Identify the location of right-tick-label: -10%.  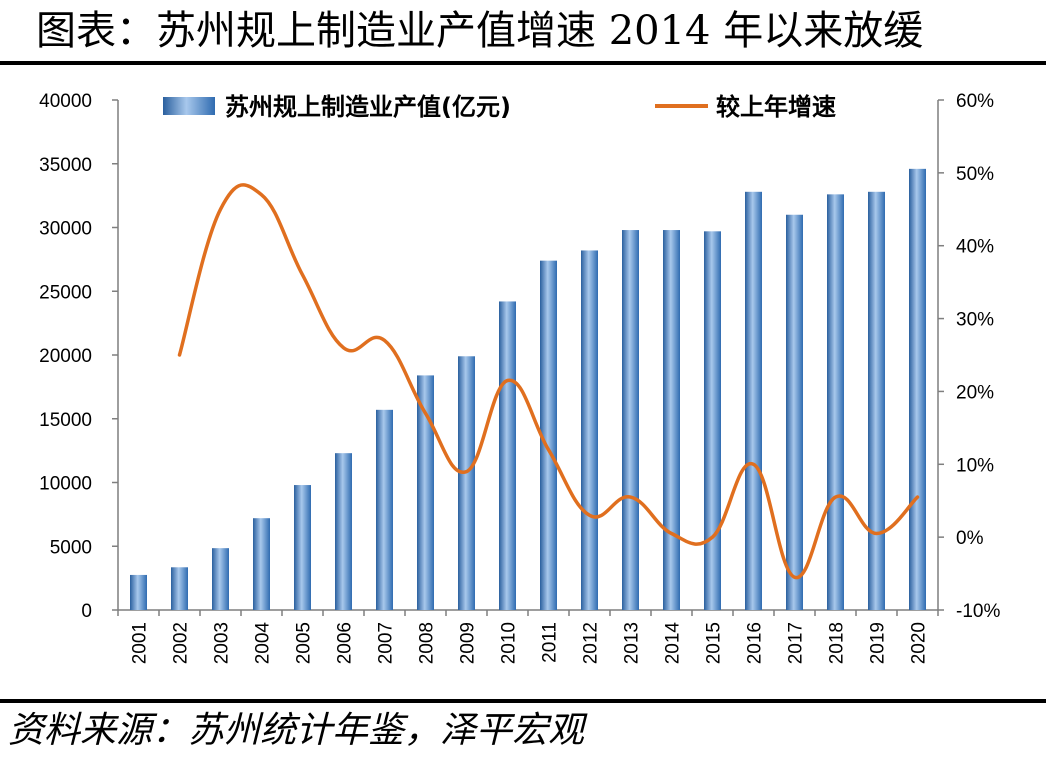
(978, 611).